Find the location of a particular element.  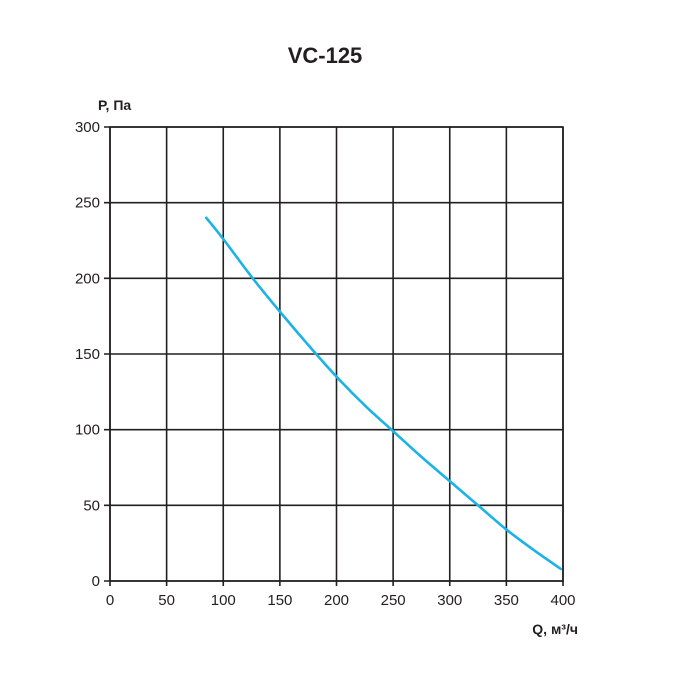

x-tick-label: 250 is located at coordinates (393, 600).